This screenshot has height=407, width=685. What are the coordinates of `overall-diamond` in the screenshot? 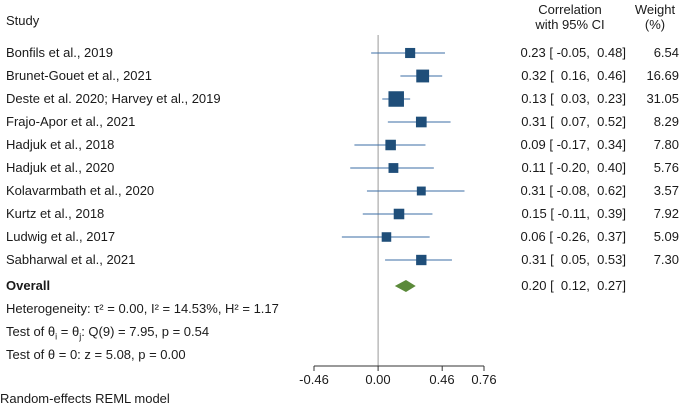 It's located at (405, 286).